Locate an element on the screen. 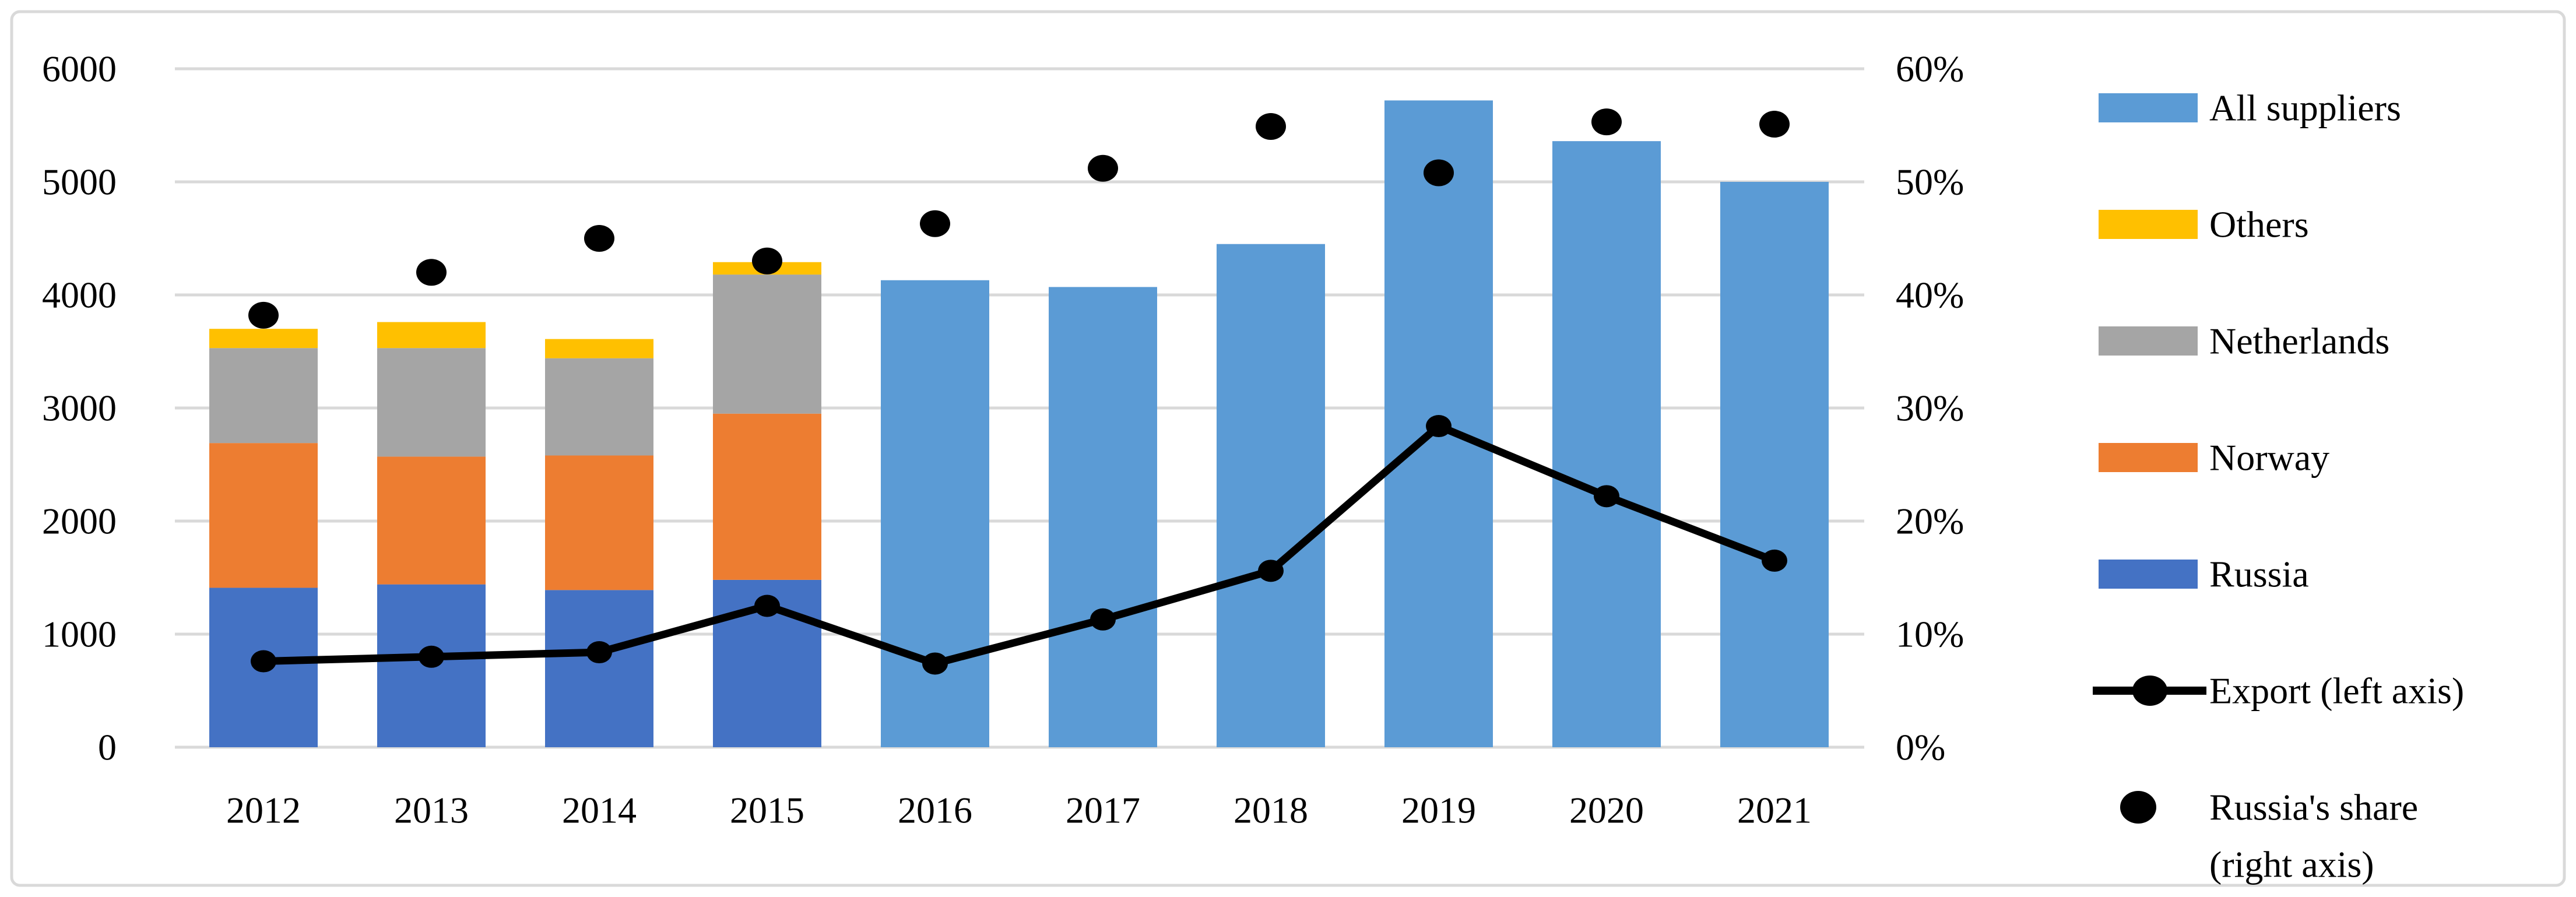 This screenshot has height=897, width=2576. legend-item-netherlands: Netherlands is located at coordinates (2244, 341).